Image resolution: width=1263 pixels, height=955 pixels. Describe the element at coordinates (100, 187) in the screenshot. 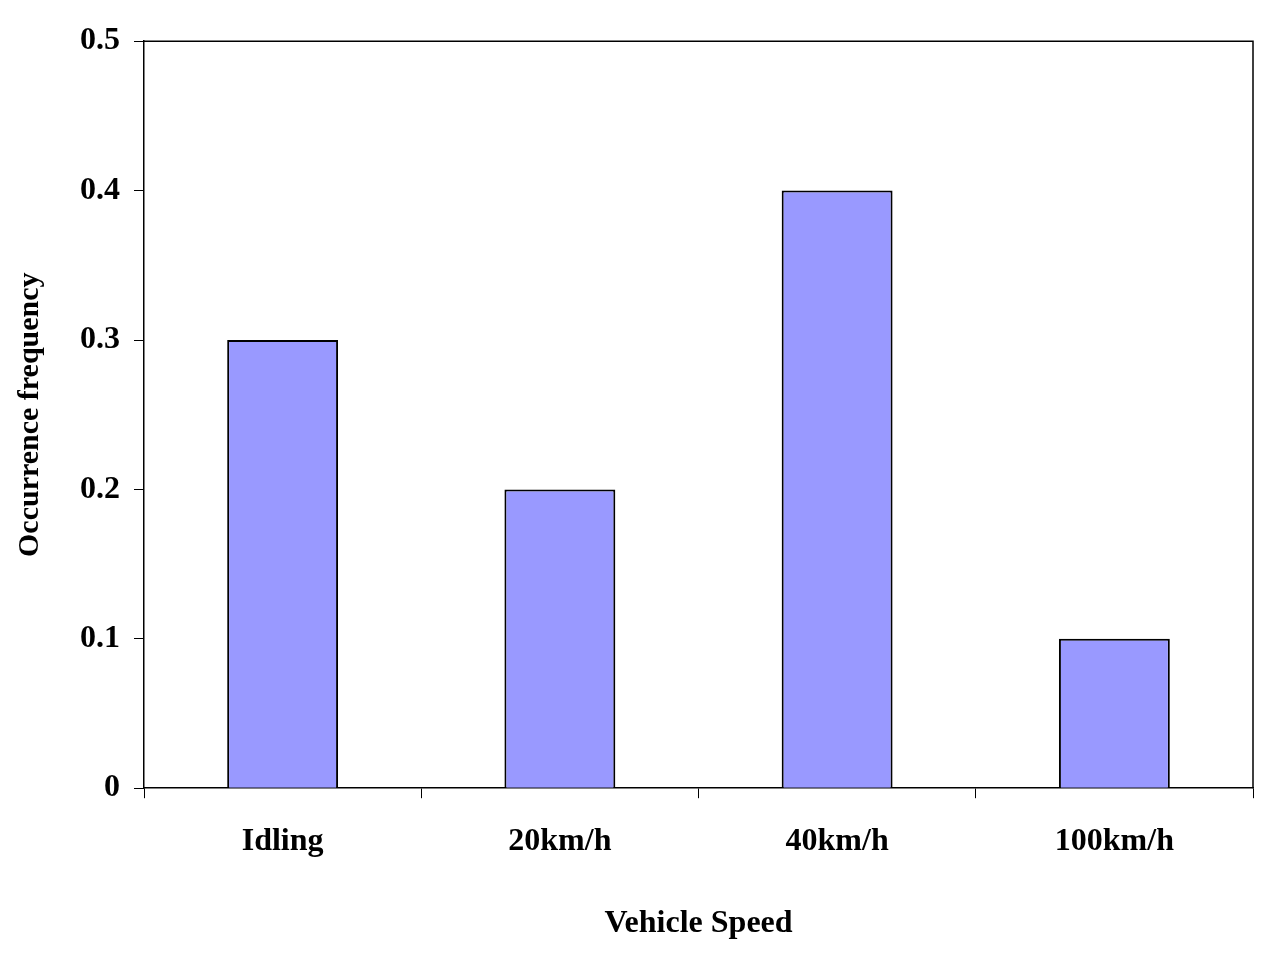

I see `y-tick-label: 0.4` at that location.